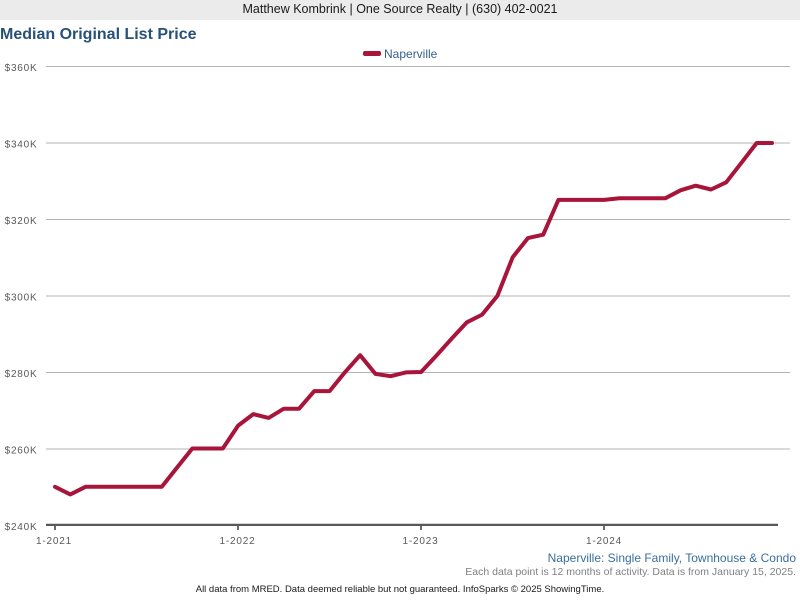 Image resolution: width=800 pixels, height=600 pixels. I want to click on svg-text: $280K, so click(21, 374).